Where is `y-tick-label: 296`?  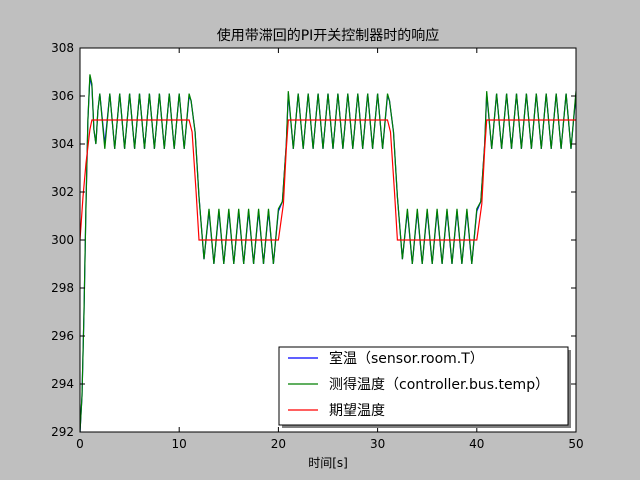
y-tick-label: 296 is located at coordinates (62, 336).